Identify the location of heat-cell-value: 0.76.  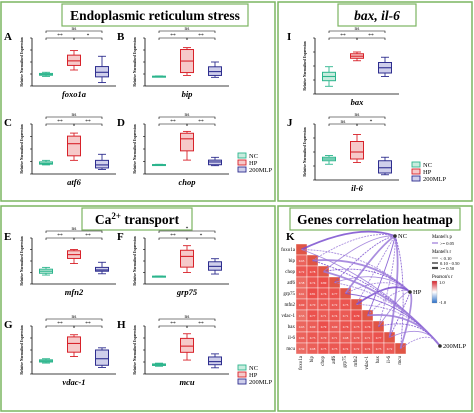
(368, 327).